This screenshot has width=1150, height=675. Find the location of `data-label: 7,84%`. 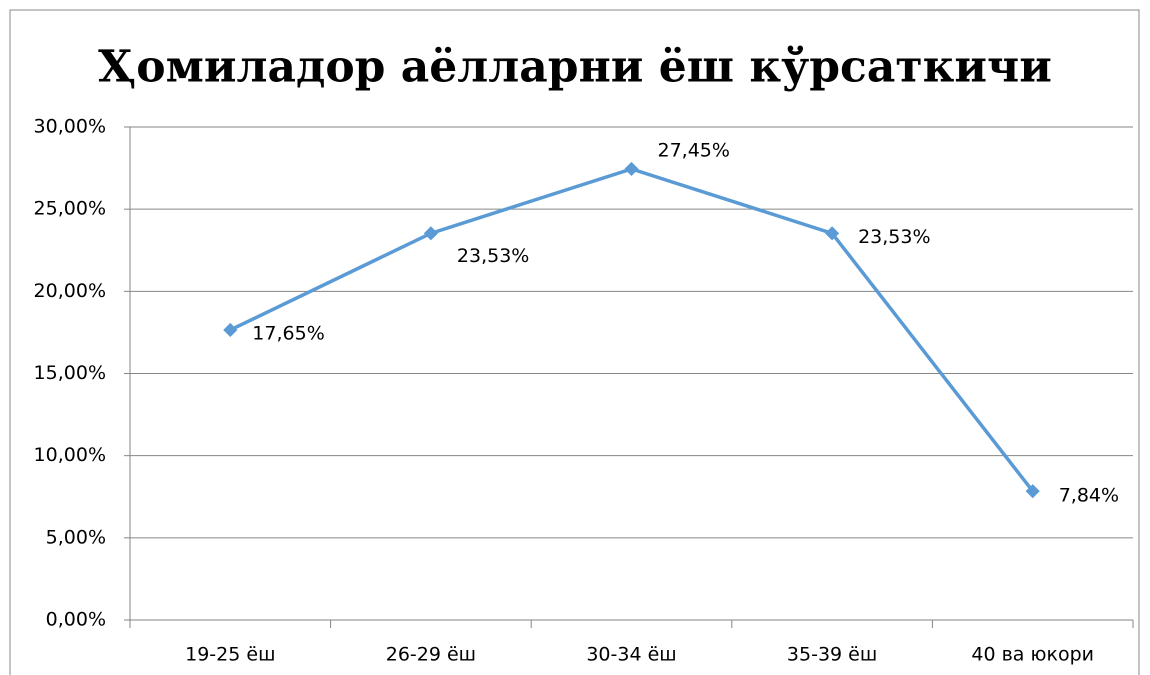

data-label: 7,84% is located at coordinates (1089, 496).